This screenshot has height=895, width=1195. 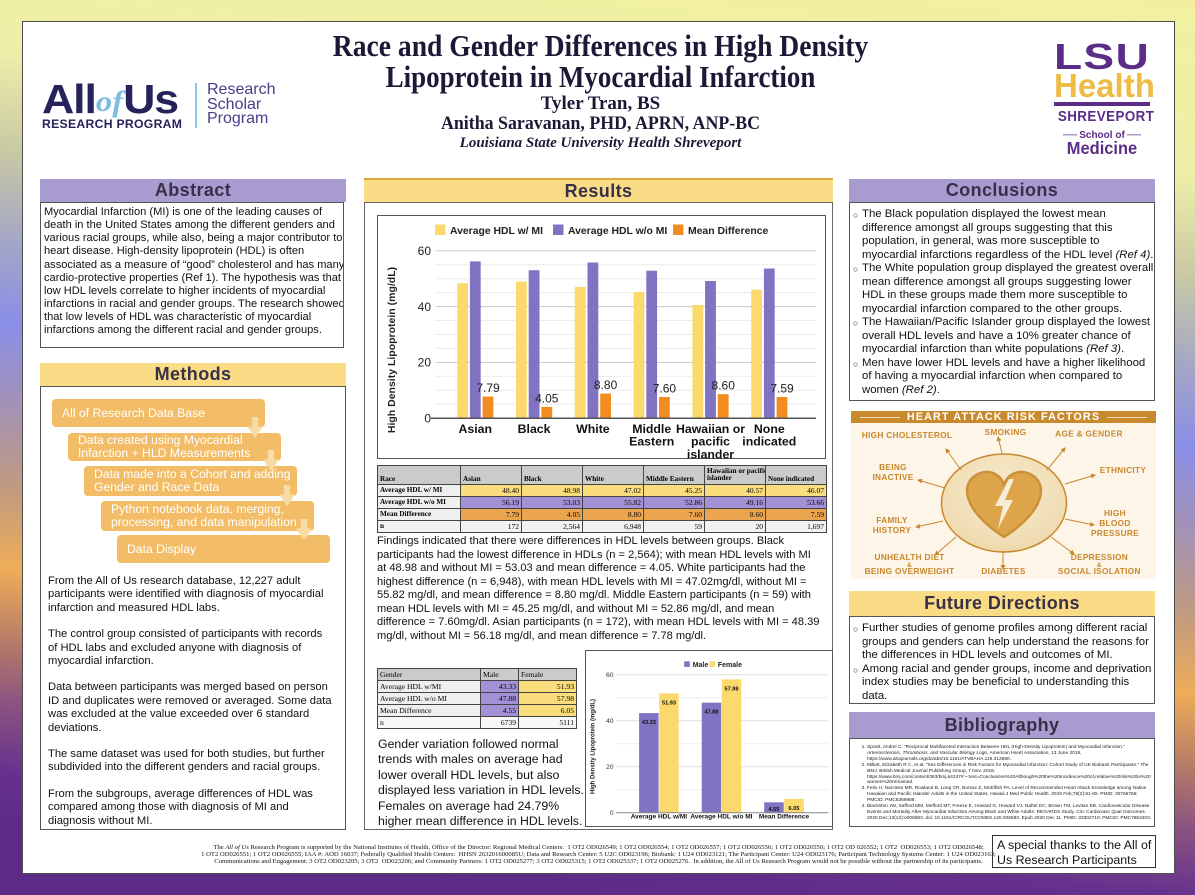 What do you see at coordinates (1003, 571) in the screenshot?
I see `svg-text: DIABETES` at bounding box center [1003, 571].